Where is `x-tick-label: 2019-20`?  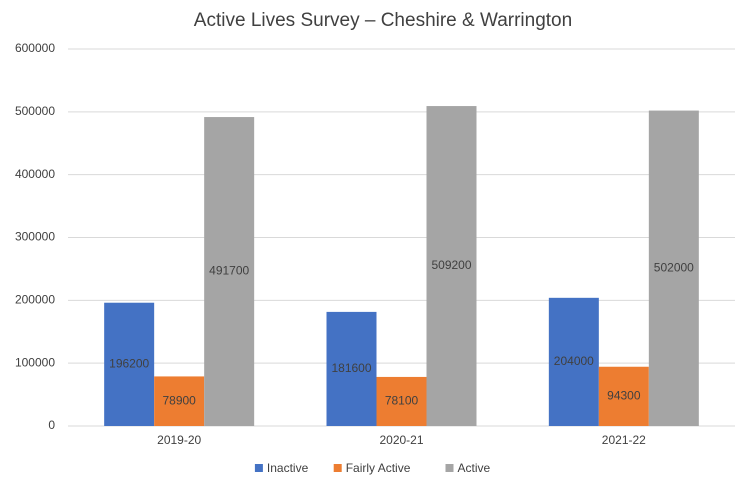
x-tick-label: 2019-20 is located at coordinates (179, 440).